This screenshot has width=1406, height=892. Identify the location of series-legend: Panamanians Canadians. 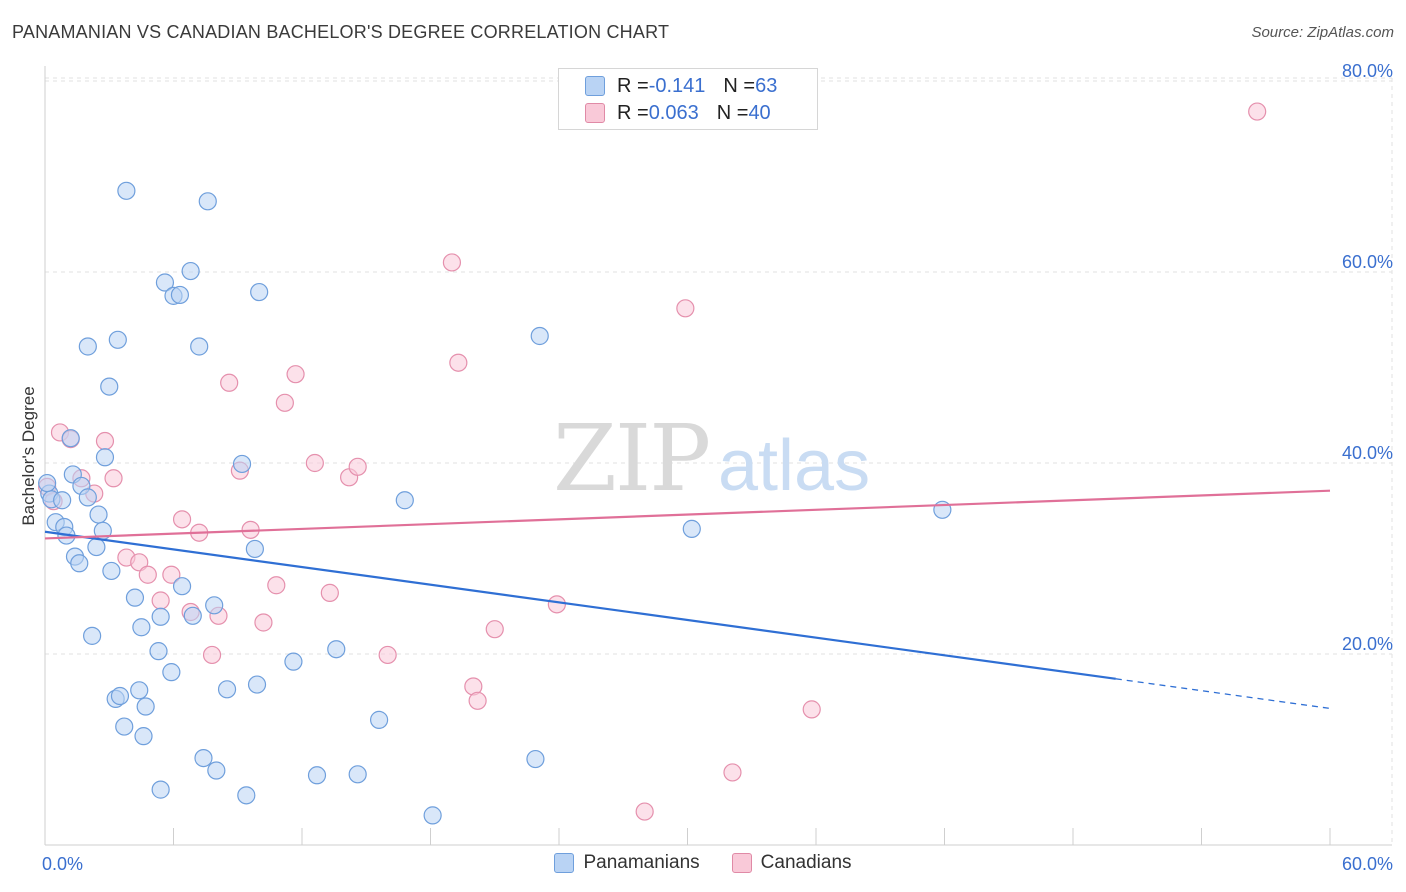
(703, 863).